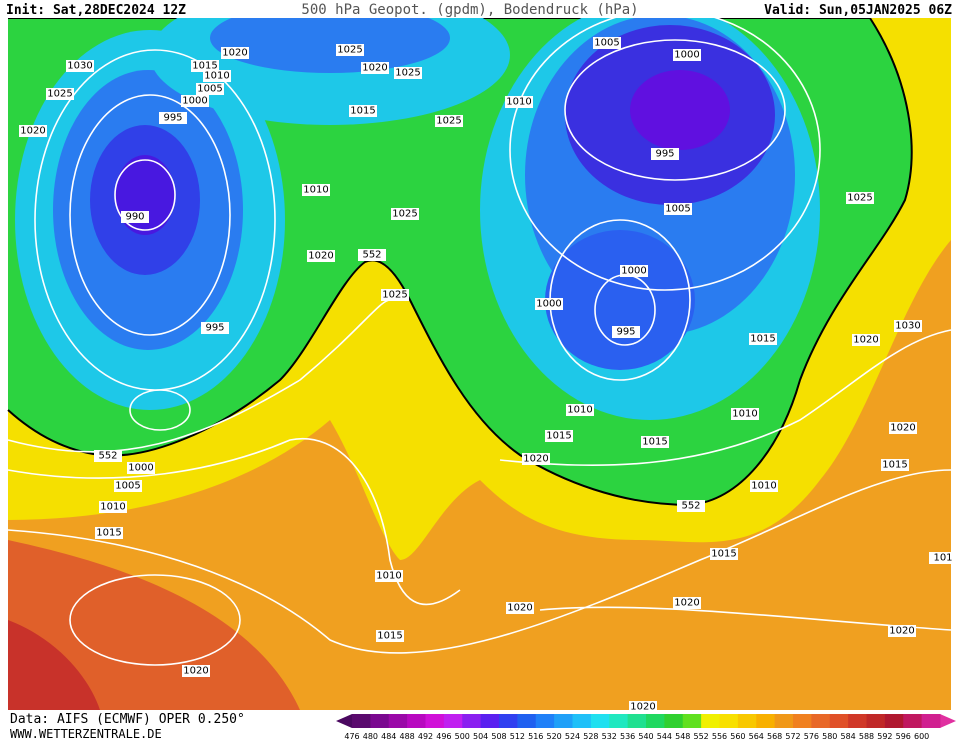  What do you see at coordinates (498, 736) in the screenshot?
I see `colorbar-tick-label: 508` at bounding box center [498, 736].